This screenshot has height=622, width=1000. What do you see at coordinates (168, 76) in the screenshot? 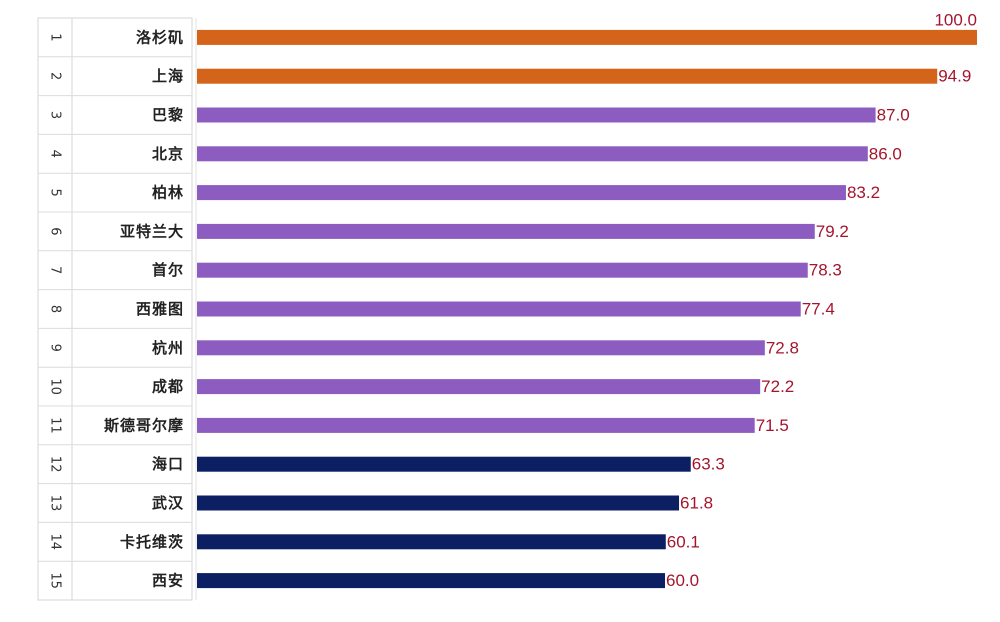
I see `category-label: 上海` at bounding box center [168, 76].